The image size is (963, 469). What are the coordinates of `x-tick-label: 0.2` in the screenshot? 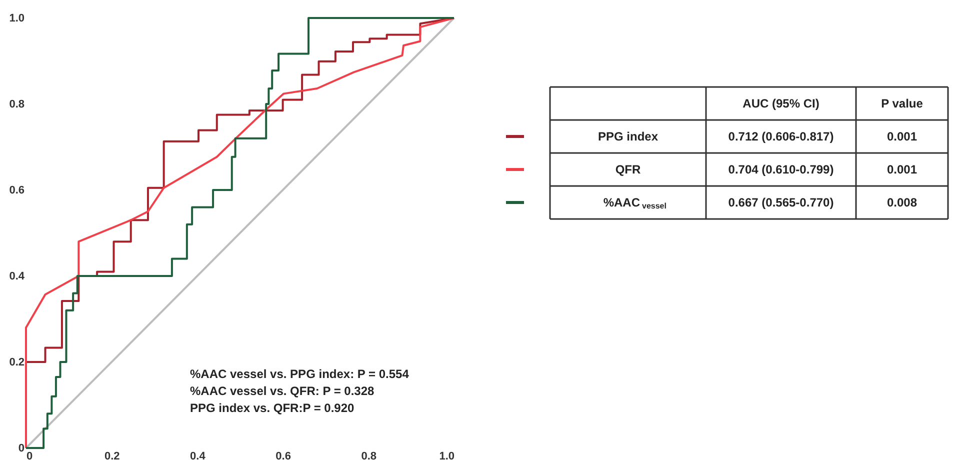 It's located at (112, 456).